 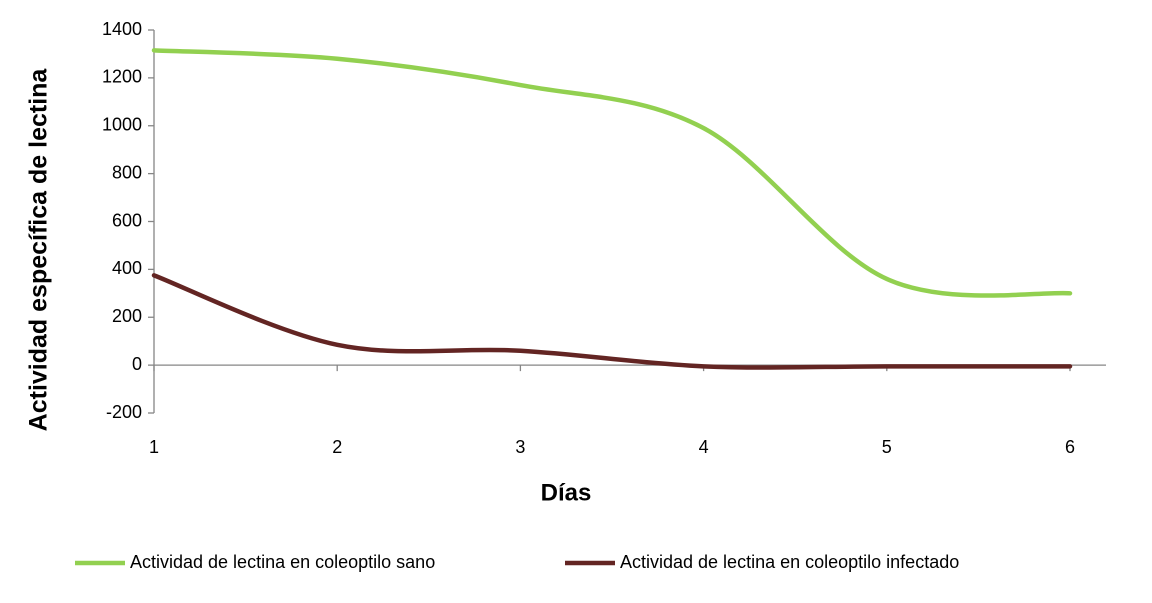 I want to click on x-axis-title: Días, so click(x=566, y=492).